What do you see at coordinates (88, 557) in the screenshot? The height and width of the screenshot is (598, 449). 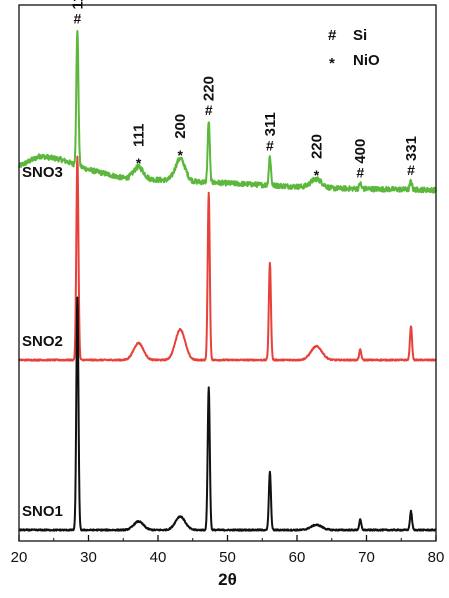 I see `x-tick-label: 30` at bounding box center [88, 557].